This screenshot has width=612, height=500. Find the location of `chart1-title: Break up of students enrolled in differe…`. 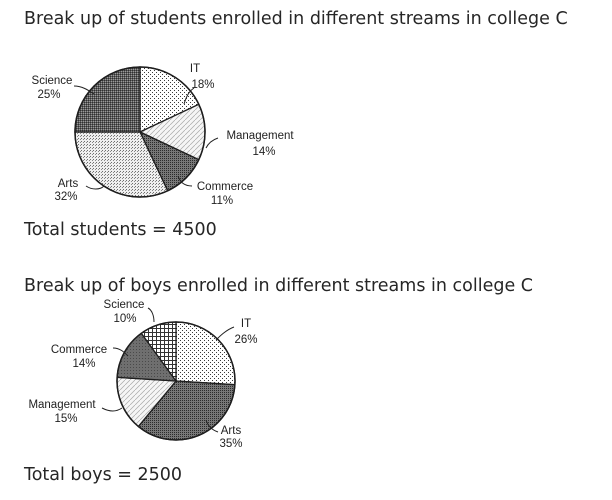

chart1-title: Break up of students enrolled in differe… is located at coordinates (296, 19).